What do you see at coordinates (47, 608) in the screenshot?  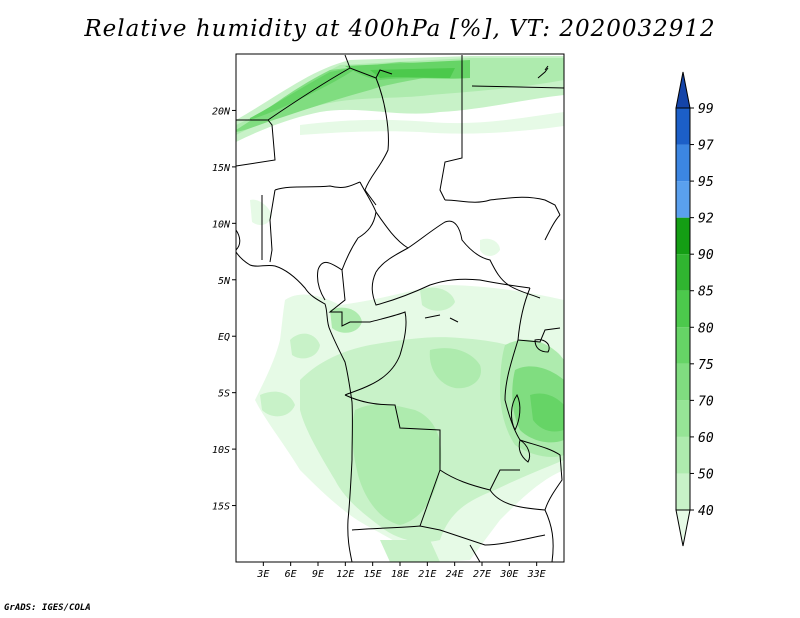 I see `grads-credit: GrADS: IGES/COLA` at bounding box center [47, 608].